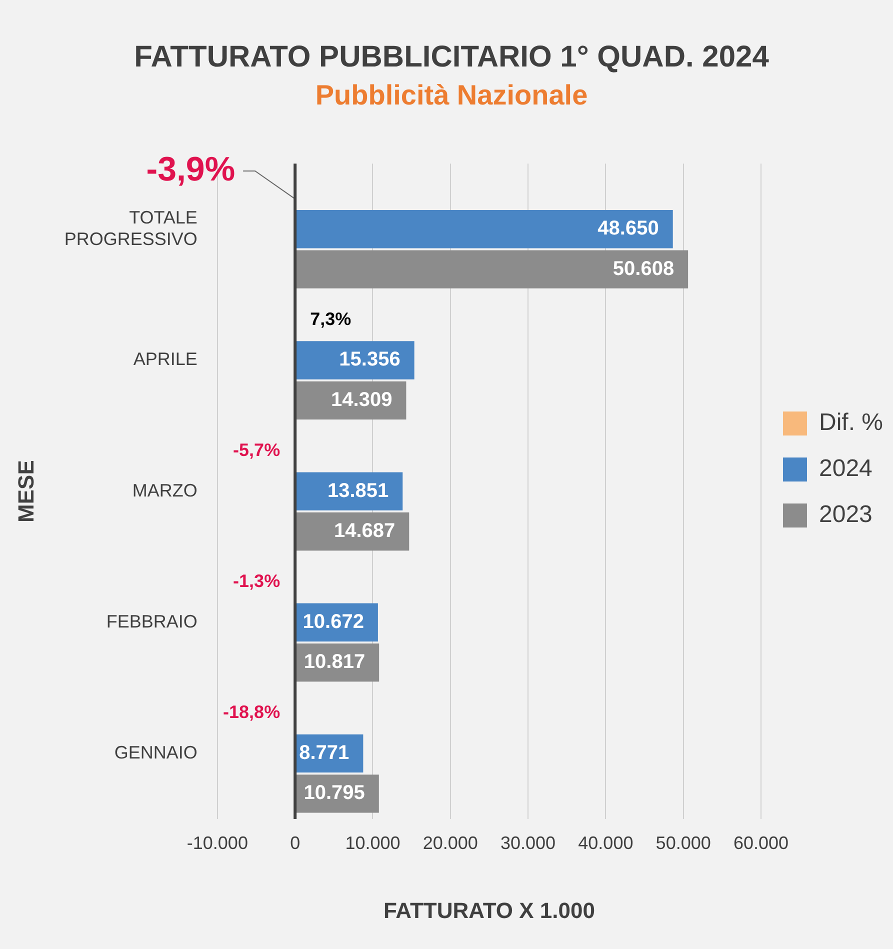  I want to click on data-label: 14.687, so click(365, 531).